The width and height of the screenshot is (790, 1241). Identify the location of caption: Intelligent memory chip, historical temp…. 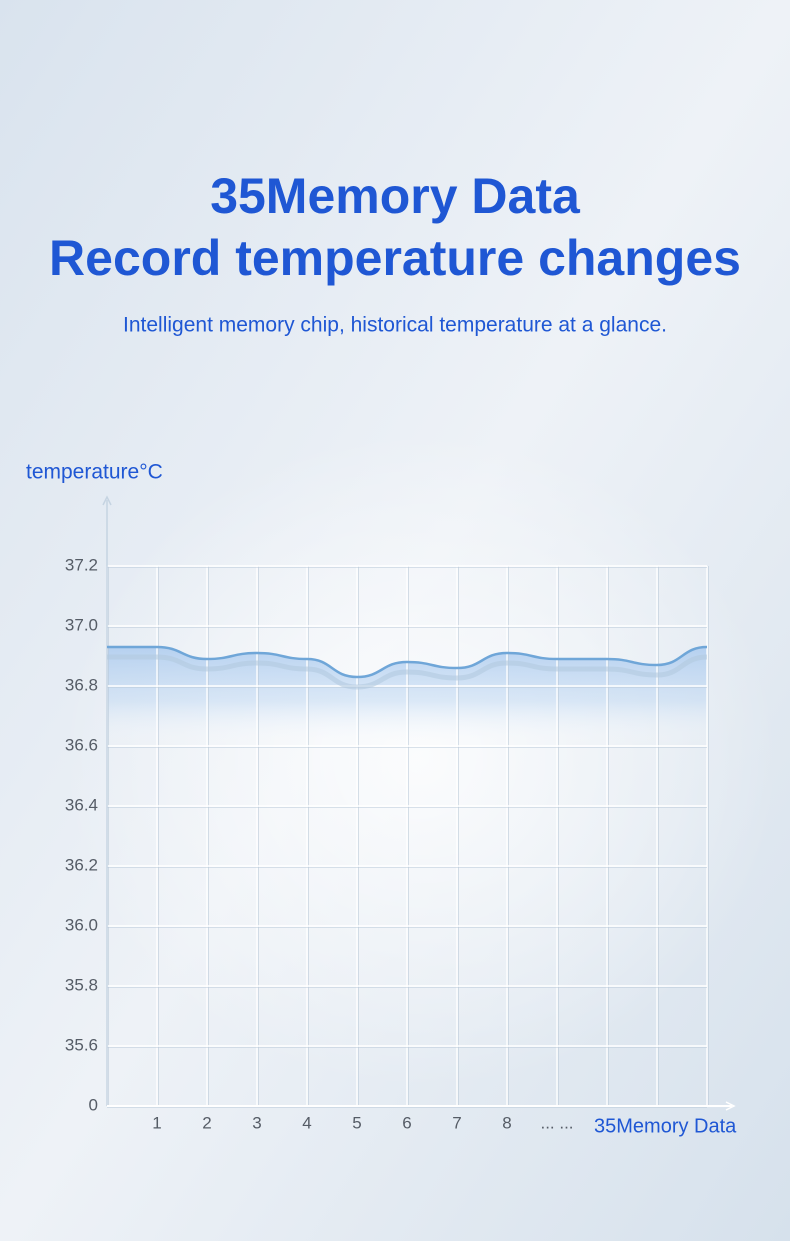
(395, 325).